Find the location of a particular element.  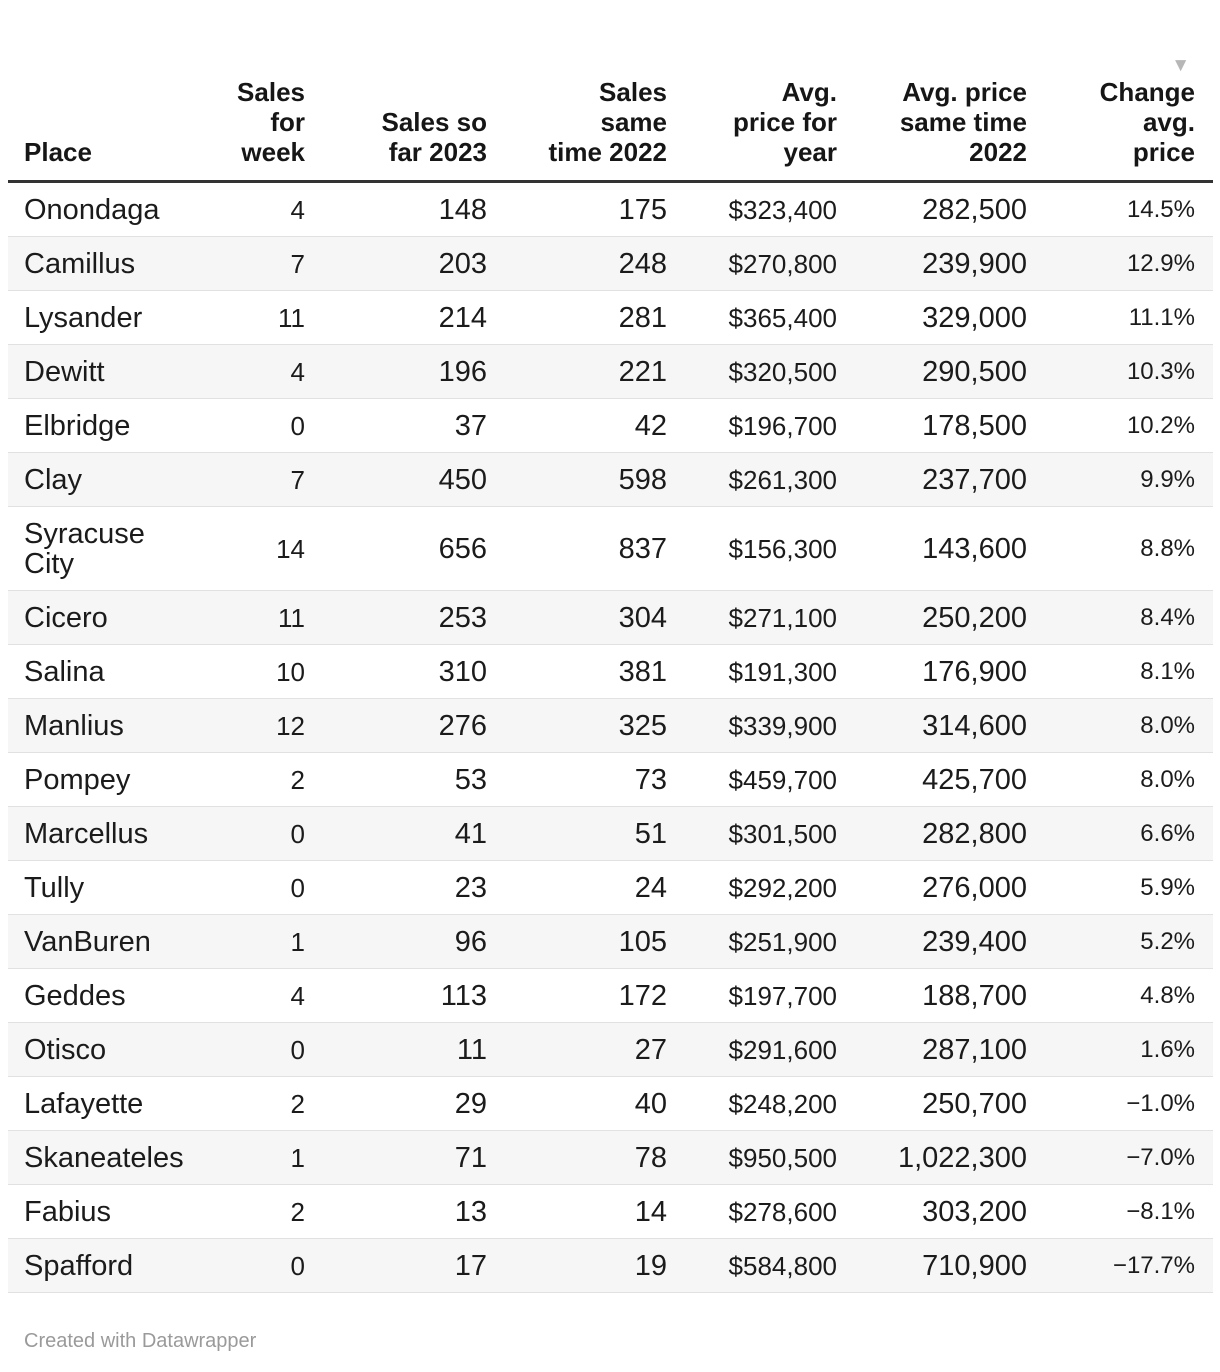

col-header-change-avg-price: ▼ Change avg. price is located at coordinates (1120, 111).